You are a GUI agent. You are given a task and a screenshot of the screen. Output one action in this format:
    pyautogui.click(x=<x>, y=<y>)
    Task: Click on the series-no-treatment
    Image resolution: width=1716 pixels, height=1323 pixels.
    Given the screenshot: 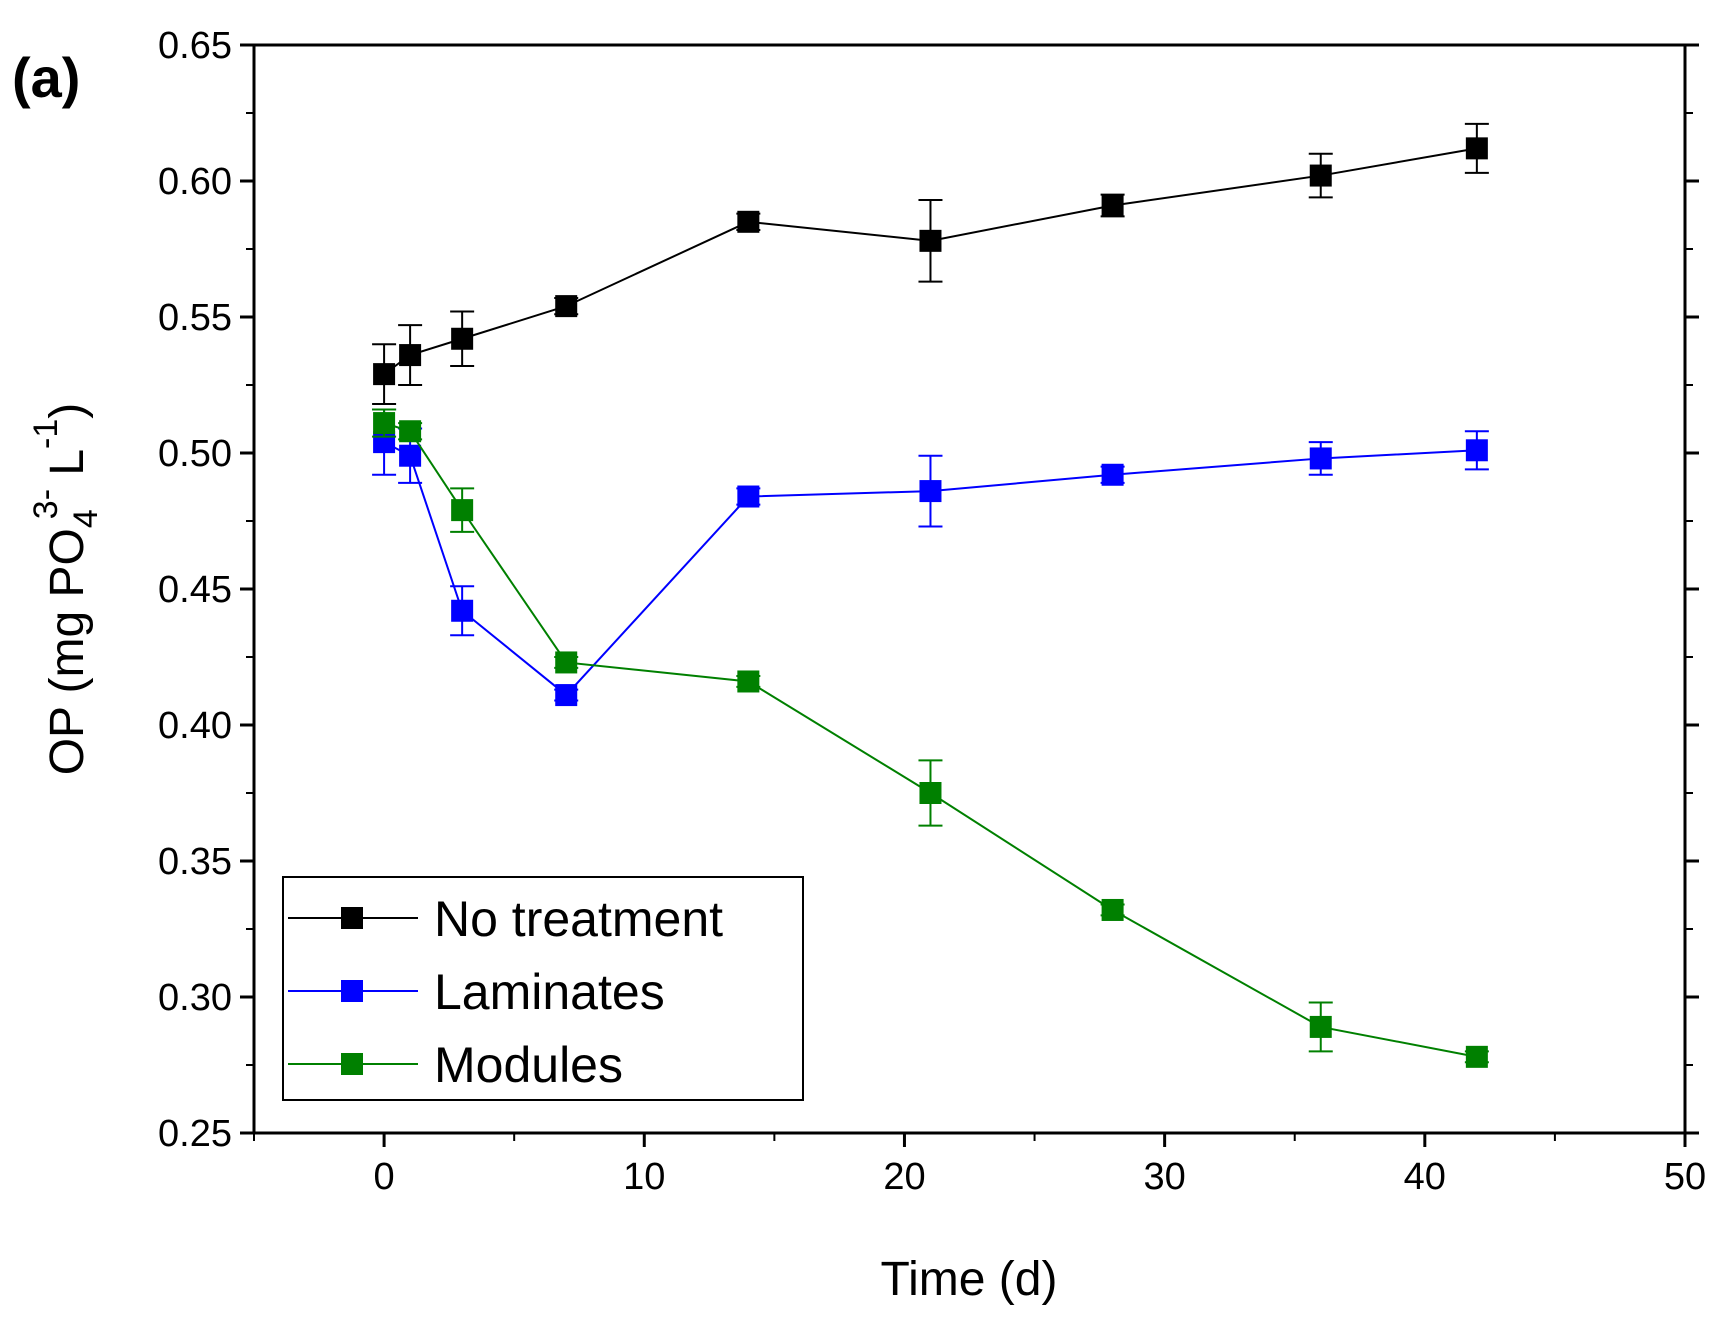 What is the action you would take?
    pyautogui.click(x=930, y=264)
    